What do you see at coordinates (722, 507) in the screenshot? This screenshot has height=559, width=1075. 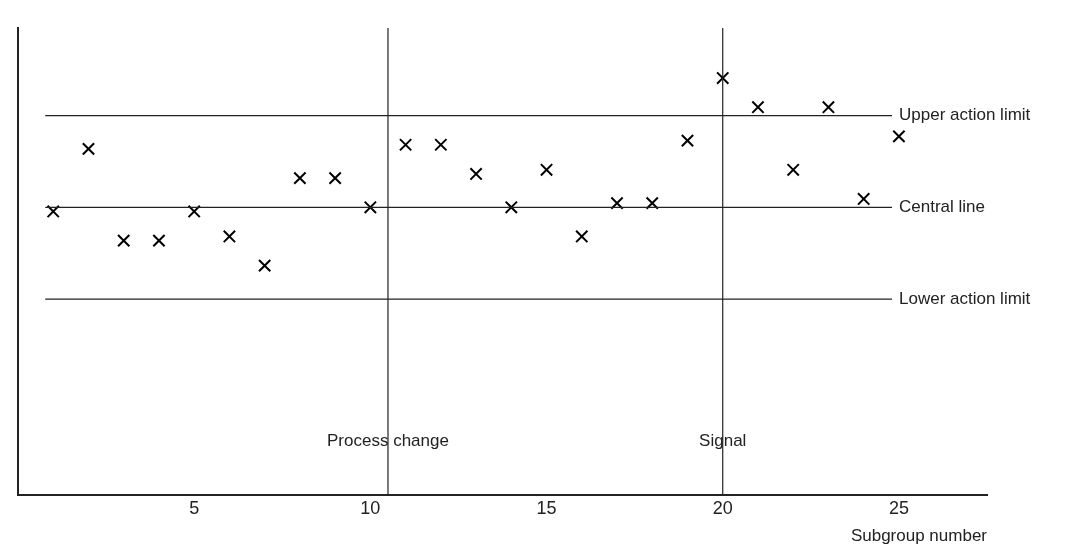 I see `x-tick-label: 20` at bounding box center [722, 507].